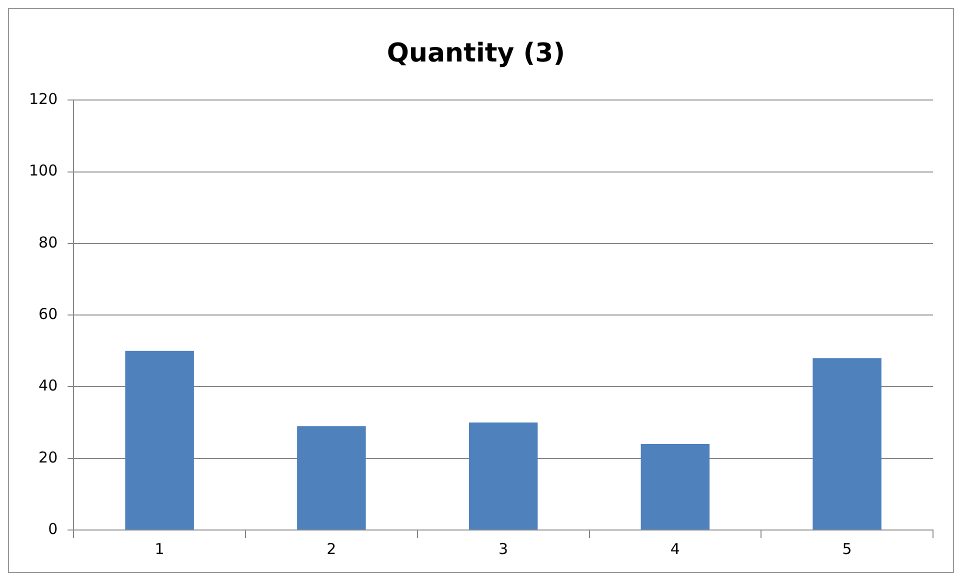 This screenshot has height=581, width=960. Describe the element at coordinates (48, 457) in the screenshot. I see `y-tick-label: 20` at that location.